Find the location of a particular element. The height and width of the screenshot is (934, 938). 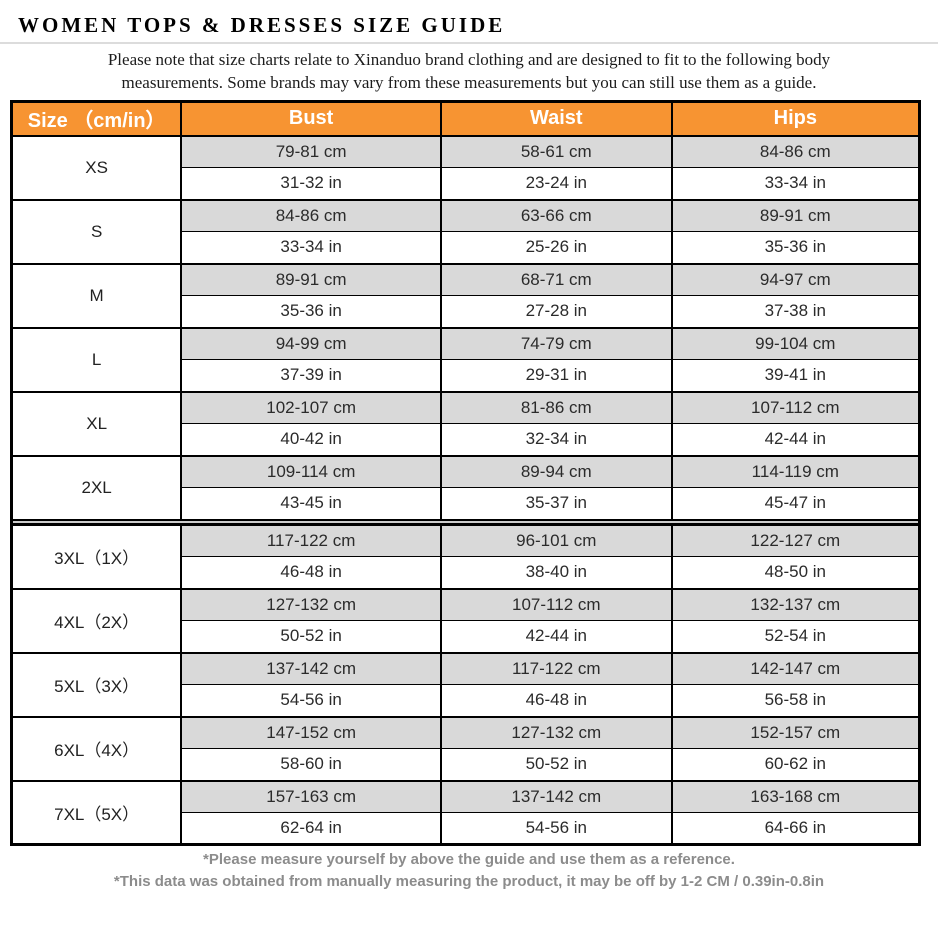

size-label: XS is located at coordinates (96, 168).